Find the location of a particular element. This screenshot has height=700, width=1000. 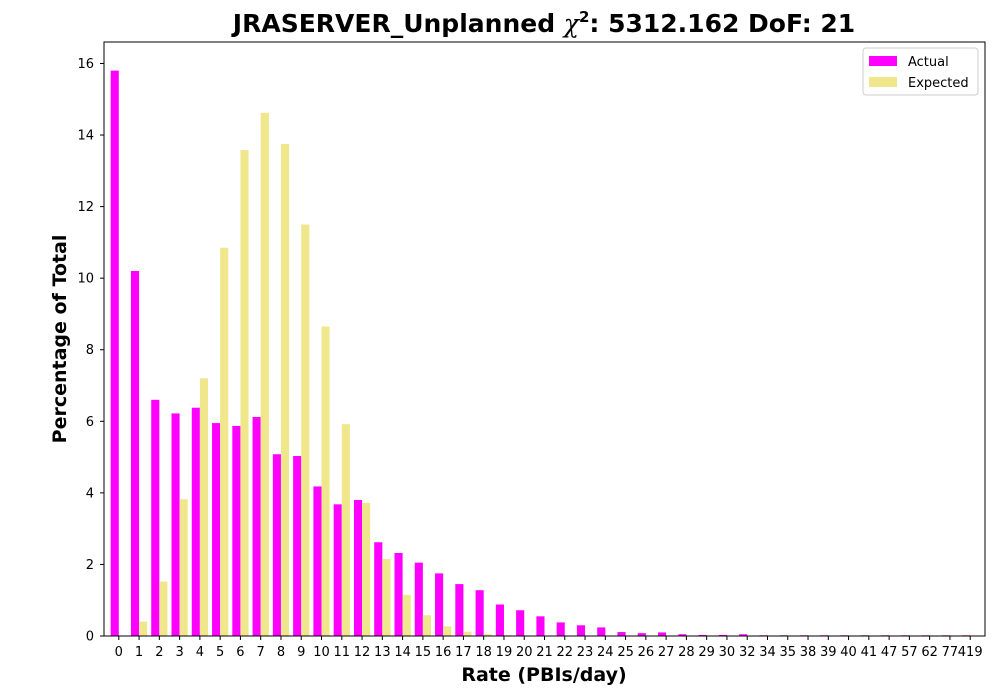

legend-swatch-actual is located at coordinates (883, 61).